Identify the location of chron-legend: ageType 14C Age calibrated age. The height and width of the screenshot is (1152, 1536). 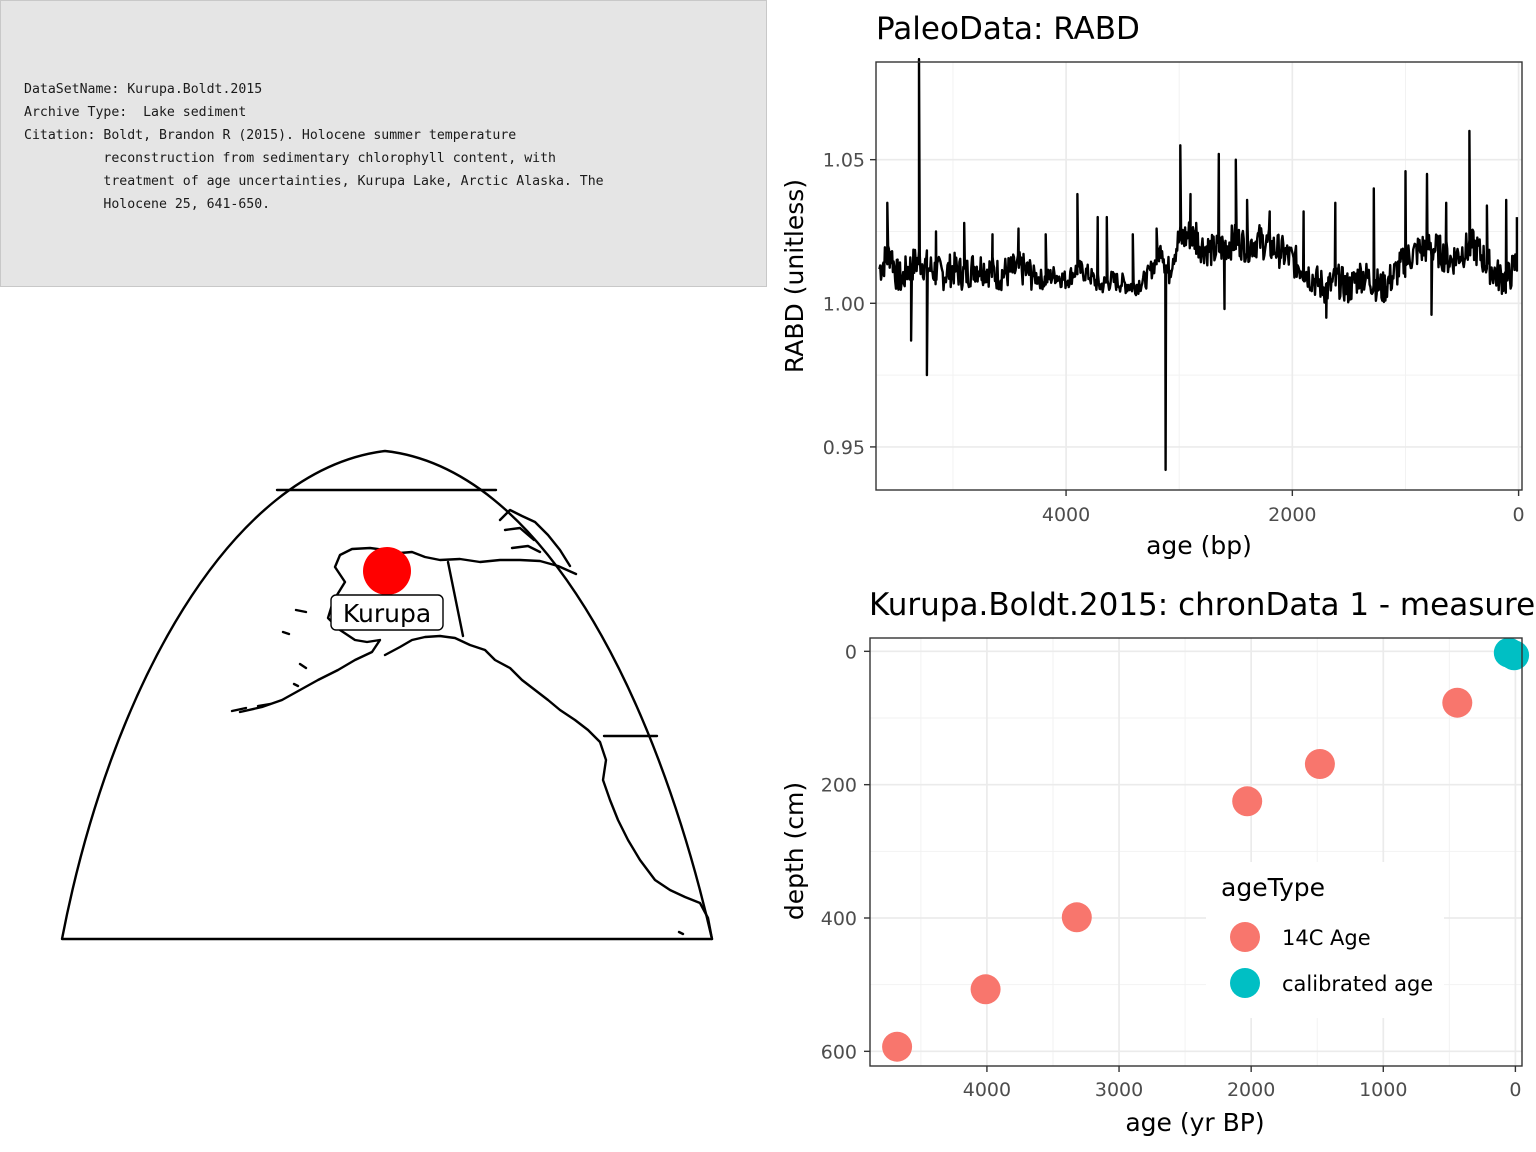
(1325, 940).